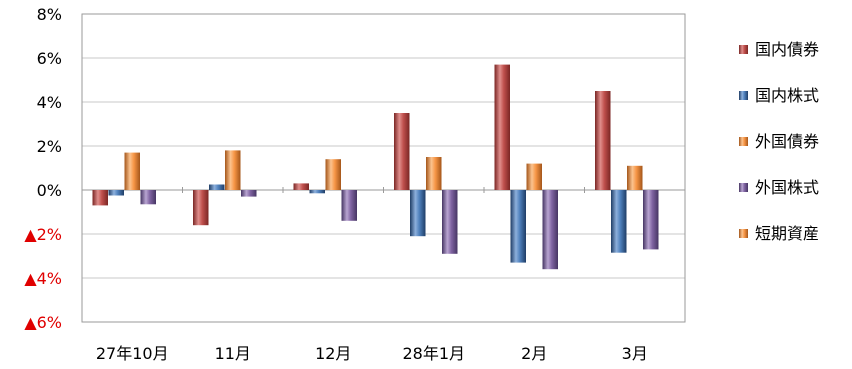  Describe the element at coordinates (603, 140) in the screenshot. I see `bar-国内債券-3月` at that location.